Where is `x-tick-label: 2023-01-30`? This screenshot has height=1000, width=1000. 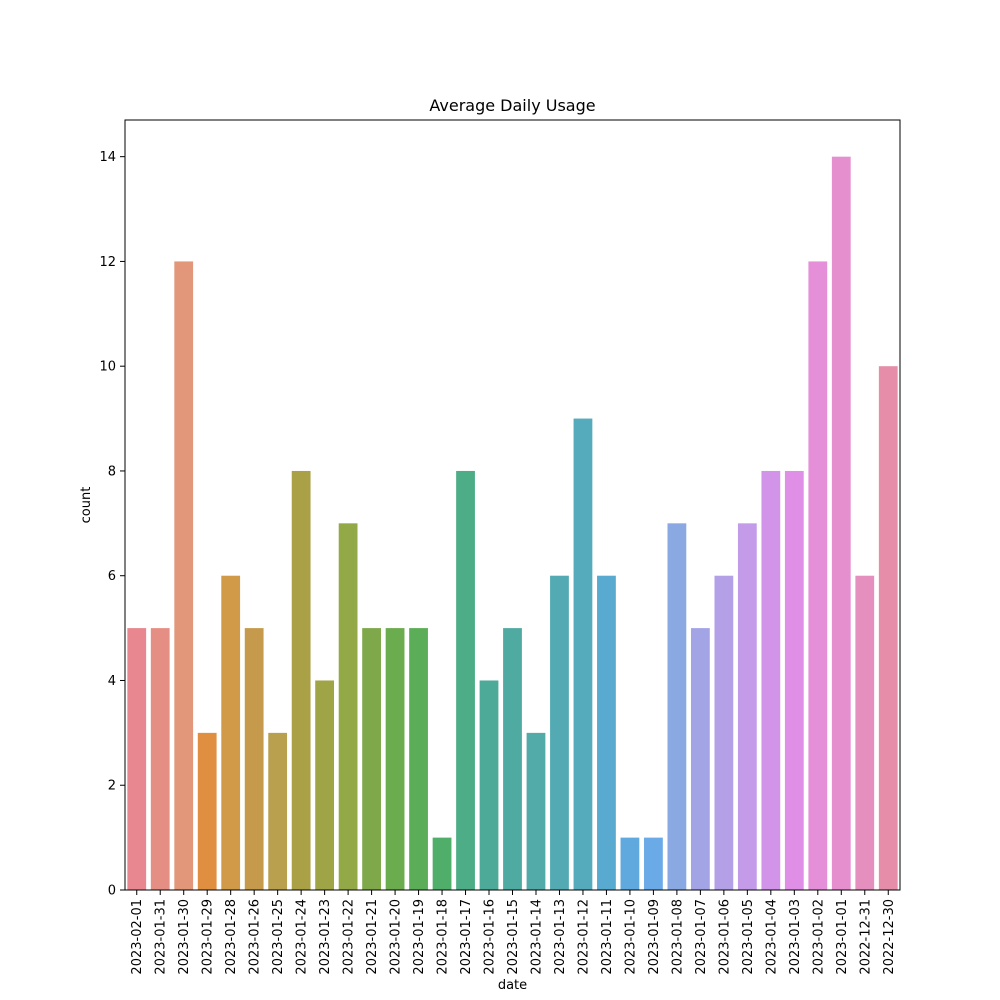 x-tick-label: 2023-01-30 is located at coordinates (184, 937).